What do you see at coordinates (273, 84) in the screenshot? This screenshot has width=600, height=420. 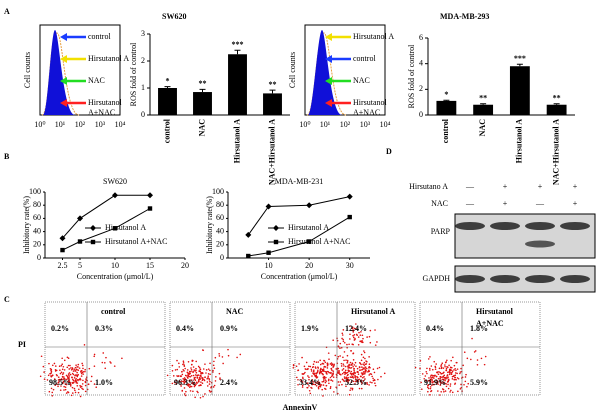 I see `annotation: **` at bounding box center [273, 84].